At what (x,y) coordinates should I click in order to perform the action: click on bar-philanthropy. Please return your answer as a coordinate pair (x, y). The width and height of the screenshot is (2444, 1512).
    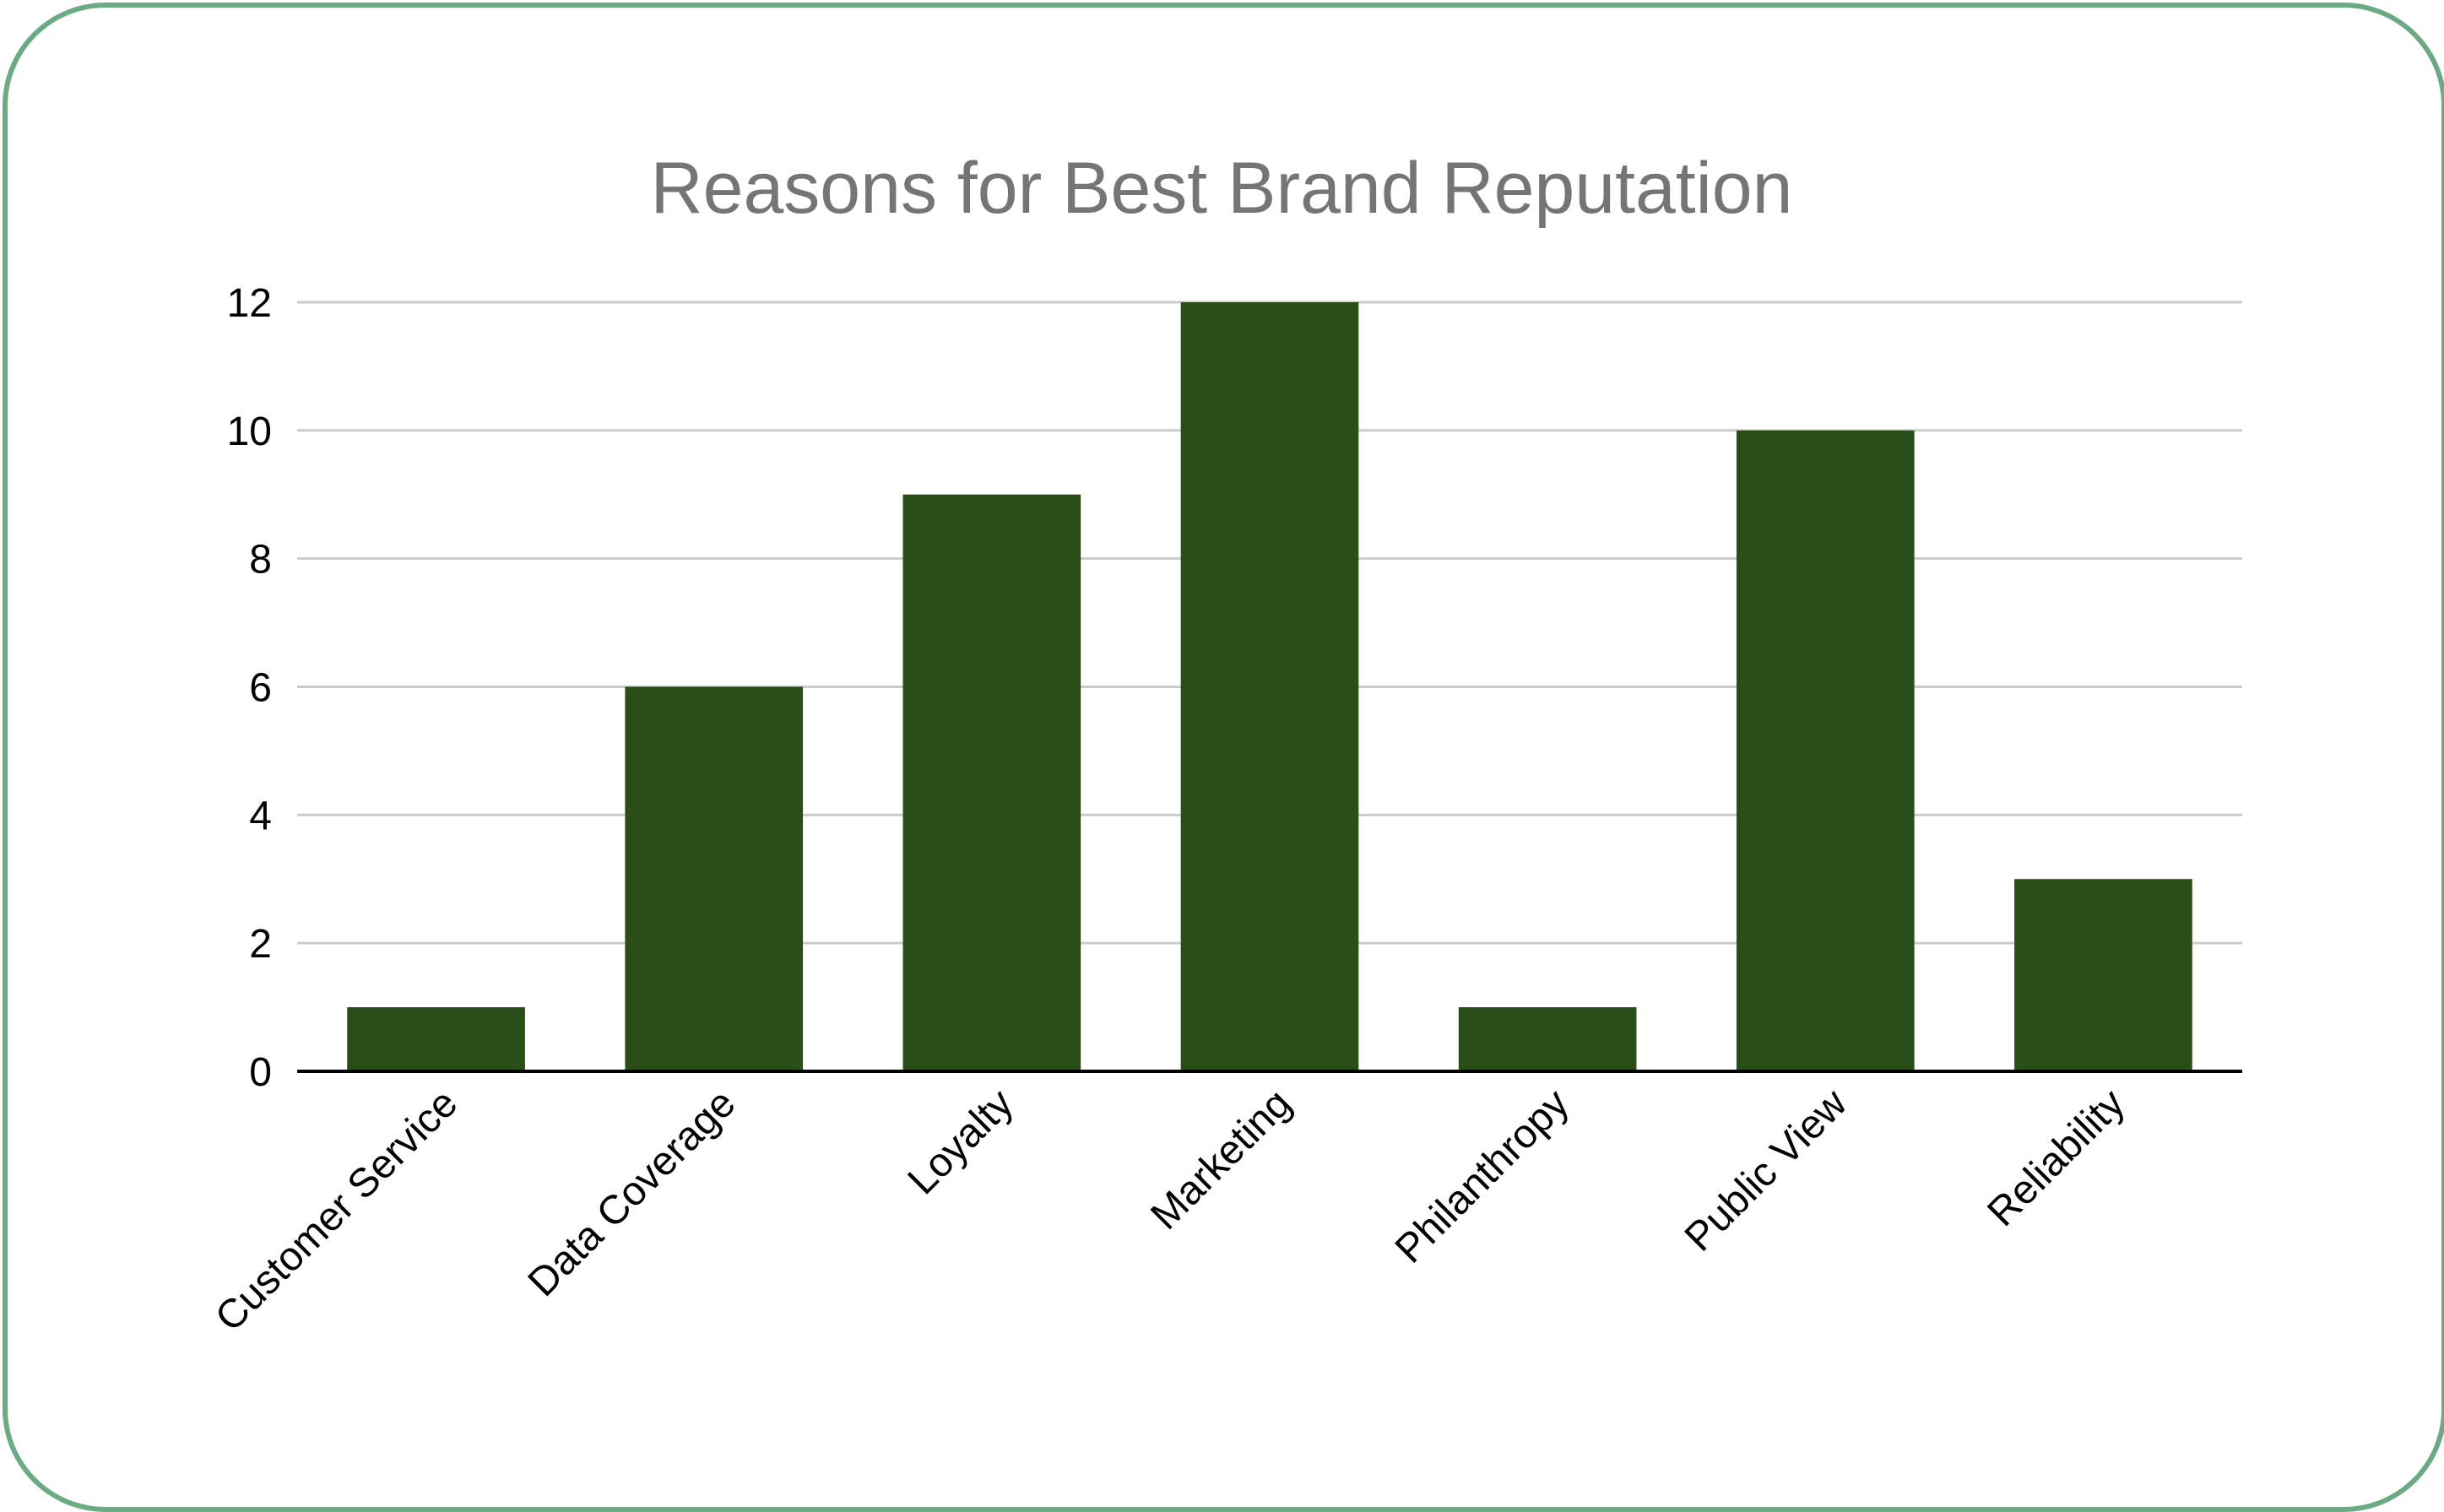
    Looking at the image, I should click on (1547, 1039).